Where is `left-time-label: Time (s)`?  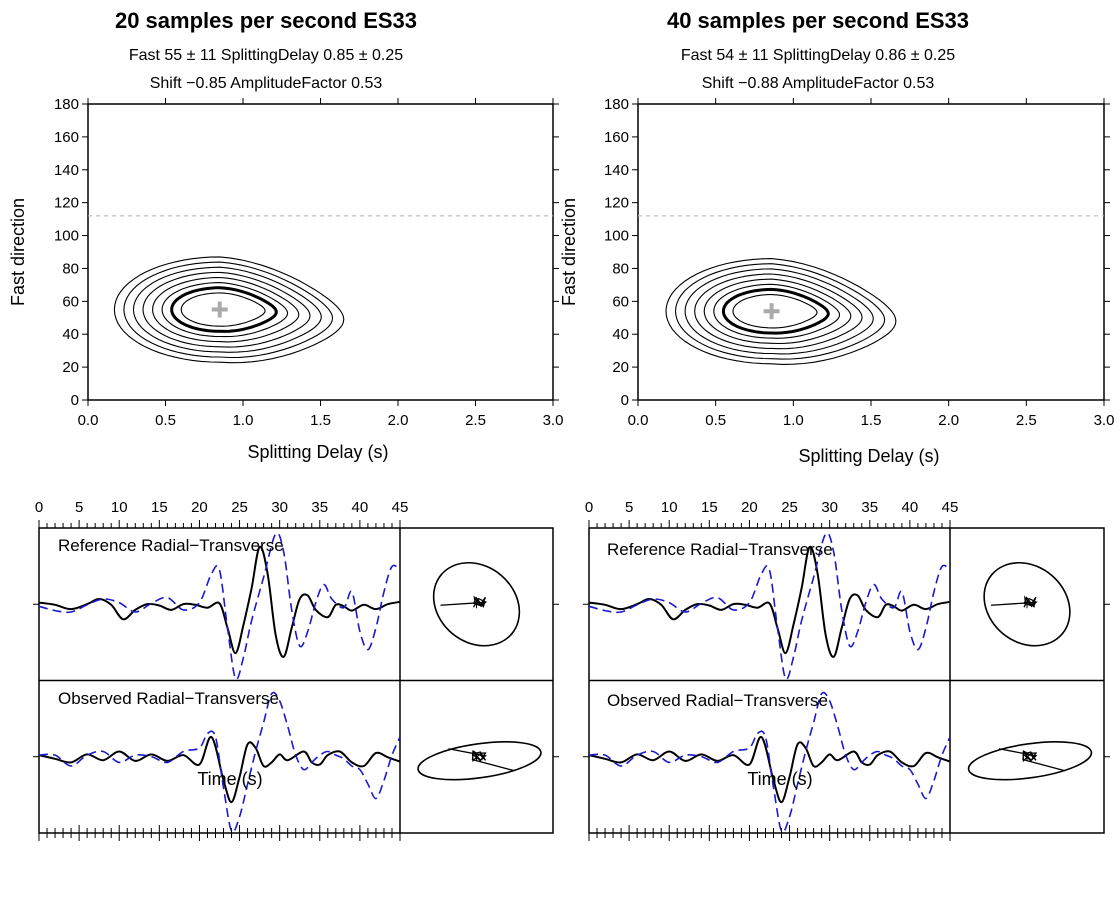 left-time-label: Time (s) is located at coordinates (229, 779).